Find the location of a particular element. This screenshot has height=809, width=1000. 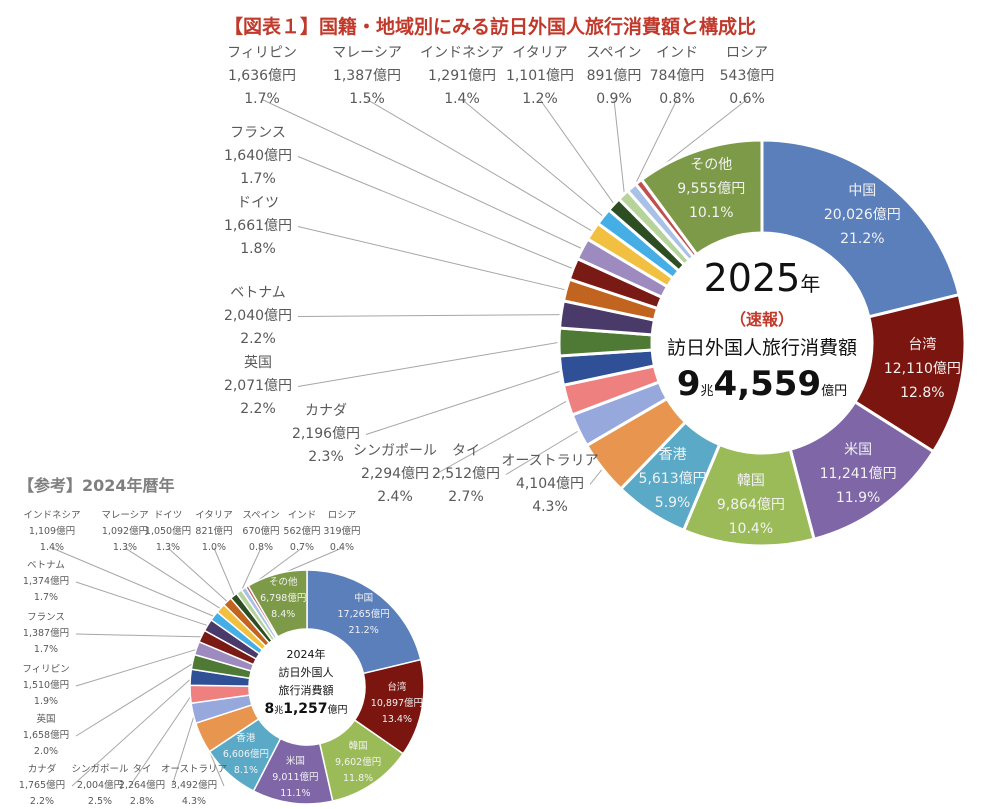

data-label-outside: インド 562億円 0.7% is located at coordinates (301, 532).